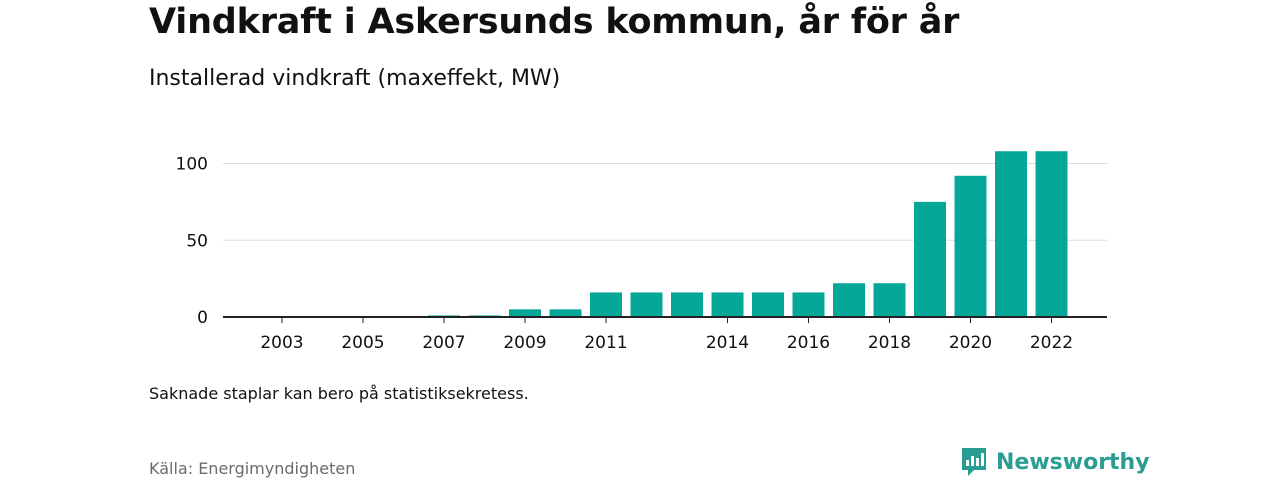 The image size is (1280, 480). What do you see at coordinates (970, 343) in the screenshot?
I see `x-tick-label: 2020` at bounding box center [970, 343].